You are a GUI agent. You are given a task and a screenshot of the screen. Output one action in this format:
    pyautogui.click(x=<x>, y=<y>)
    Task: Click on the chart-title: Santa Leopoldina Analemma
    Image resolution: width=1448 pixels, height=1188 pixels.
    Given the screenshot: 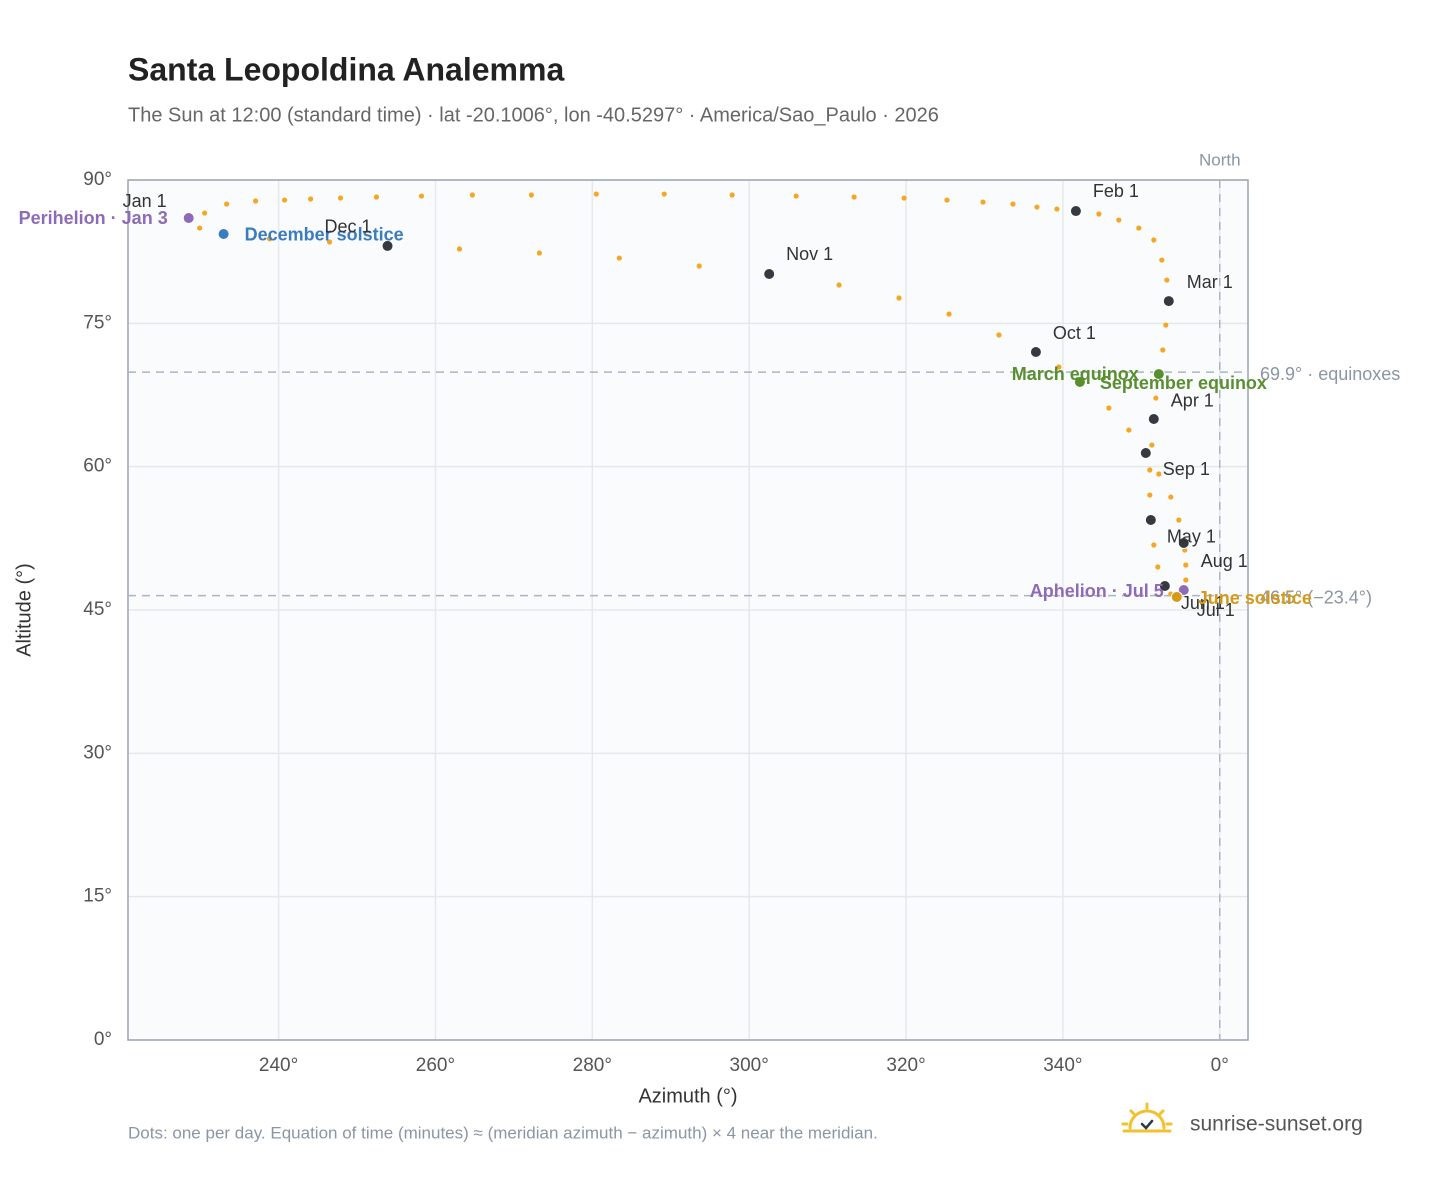 What is the action you would take?
    pyautogui.click(x=346, y=69)
    